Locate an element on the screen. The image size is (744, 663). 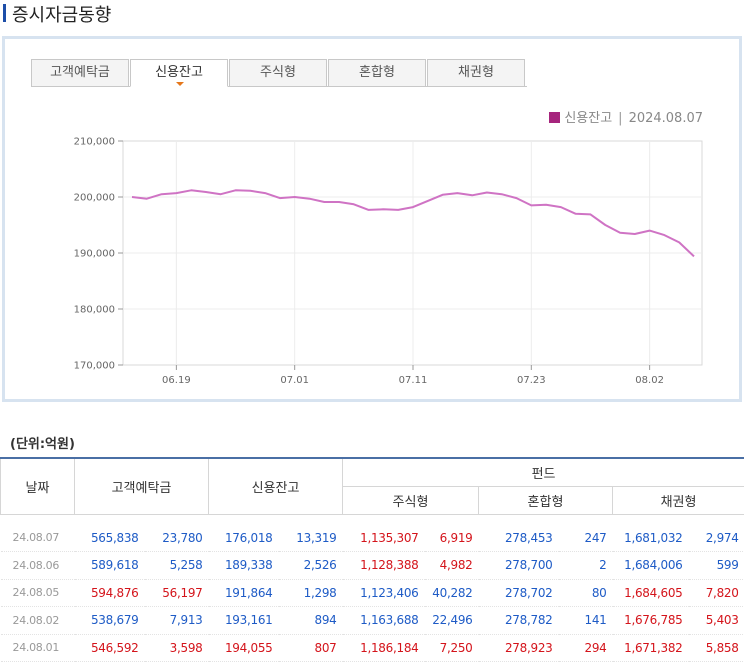
page-header: 증시자금동향 is located at coordinates (372, 15).